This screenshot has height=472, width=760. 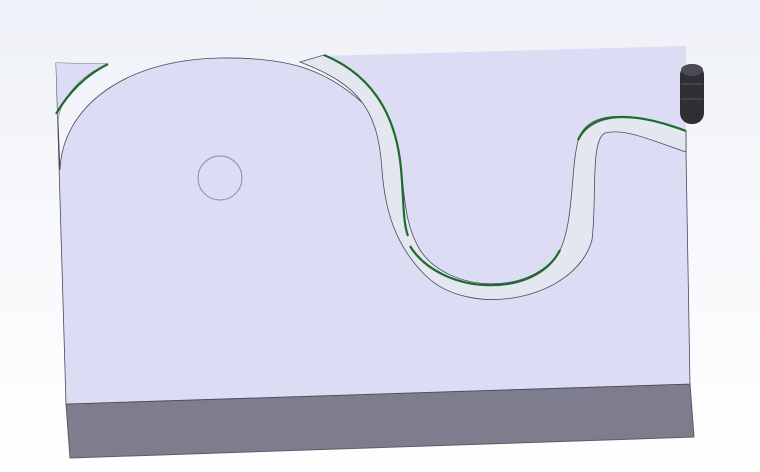 I want to click on slot-edge-upper-left, so click(x=82, y=89).